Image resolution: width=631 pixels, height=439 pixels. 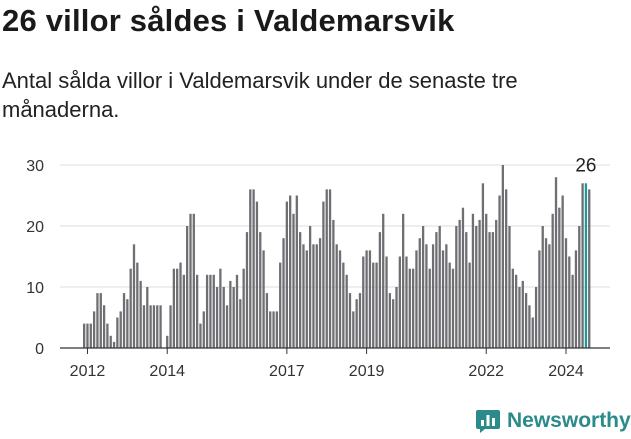 I want to click on y-tick-label: 20, so click(x=35, y=227).